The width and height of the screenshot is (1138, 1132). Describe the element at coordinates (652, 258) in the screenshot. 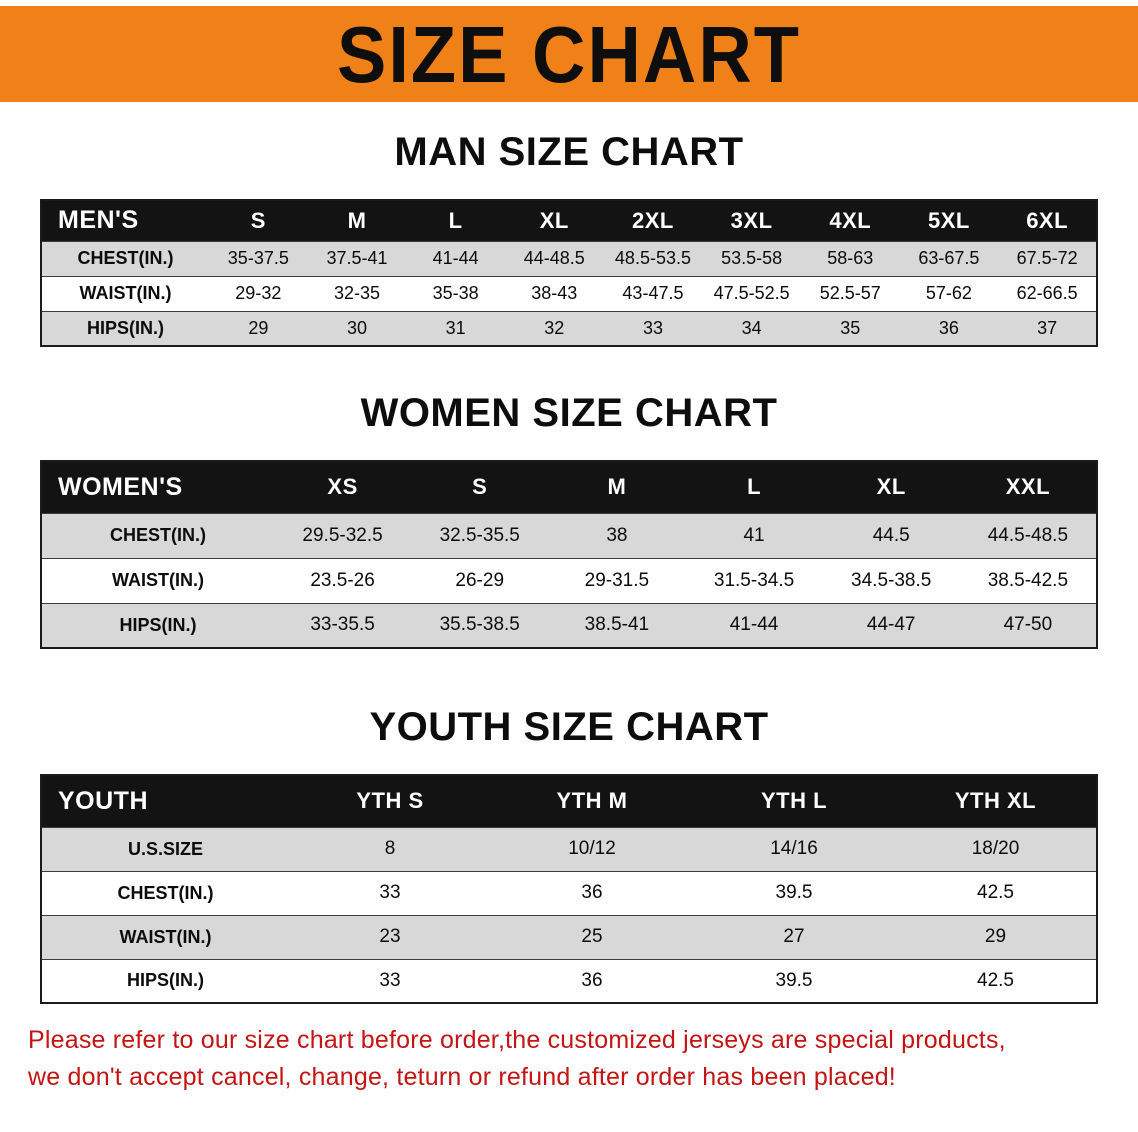

I see `size-value-cell: 48.5-53.5` at that location.